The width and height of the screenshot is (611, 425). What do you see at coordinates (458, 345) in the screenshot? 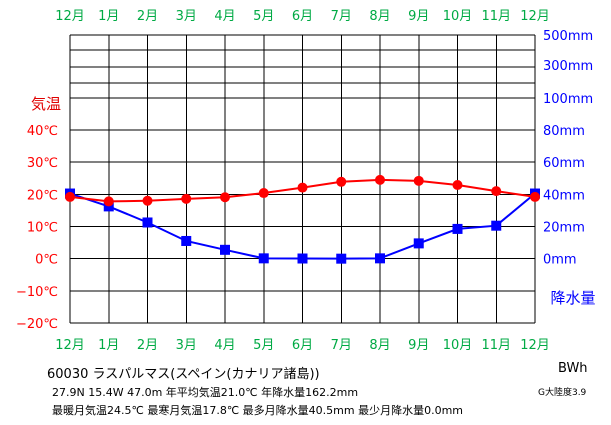
I see `month-label-bottom: 10月` at bounding box center [458, 345].